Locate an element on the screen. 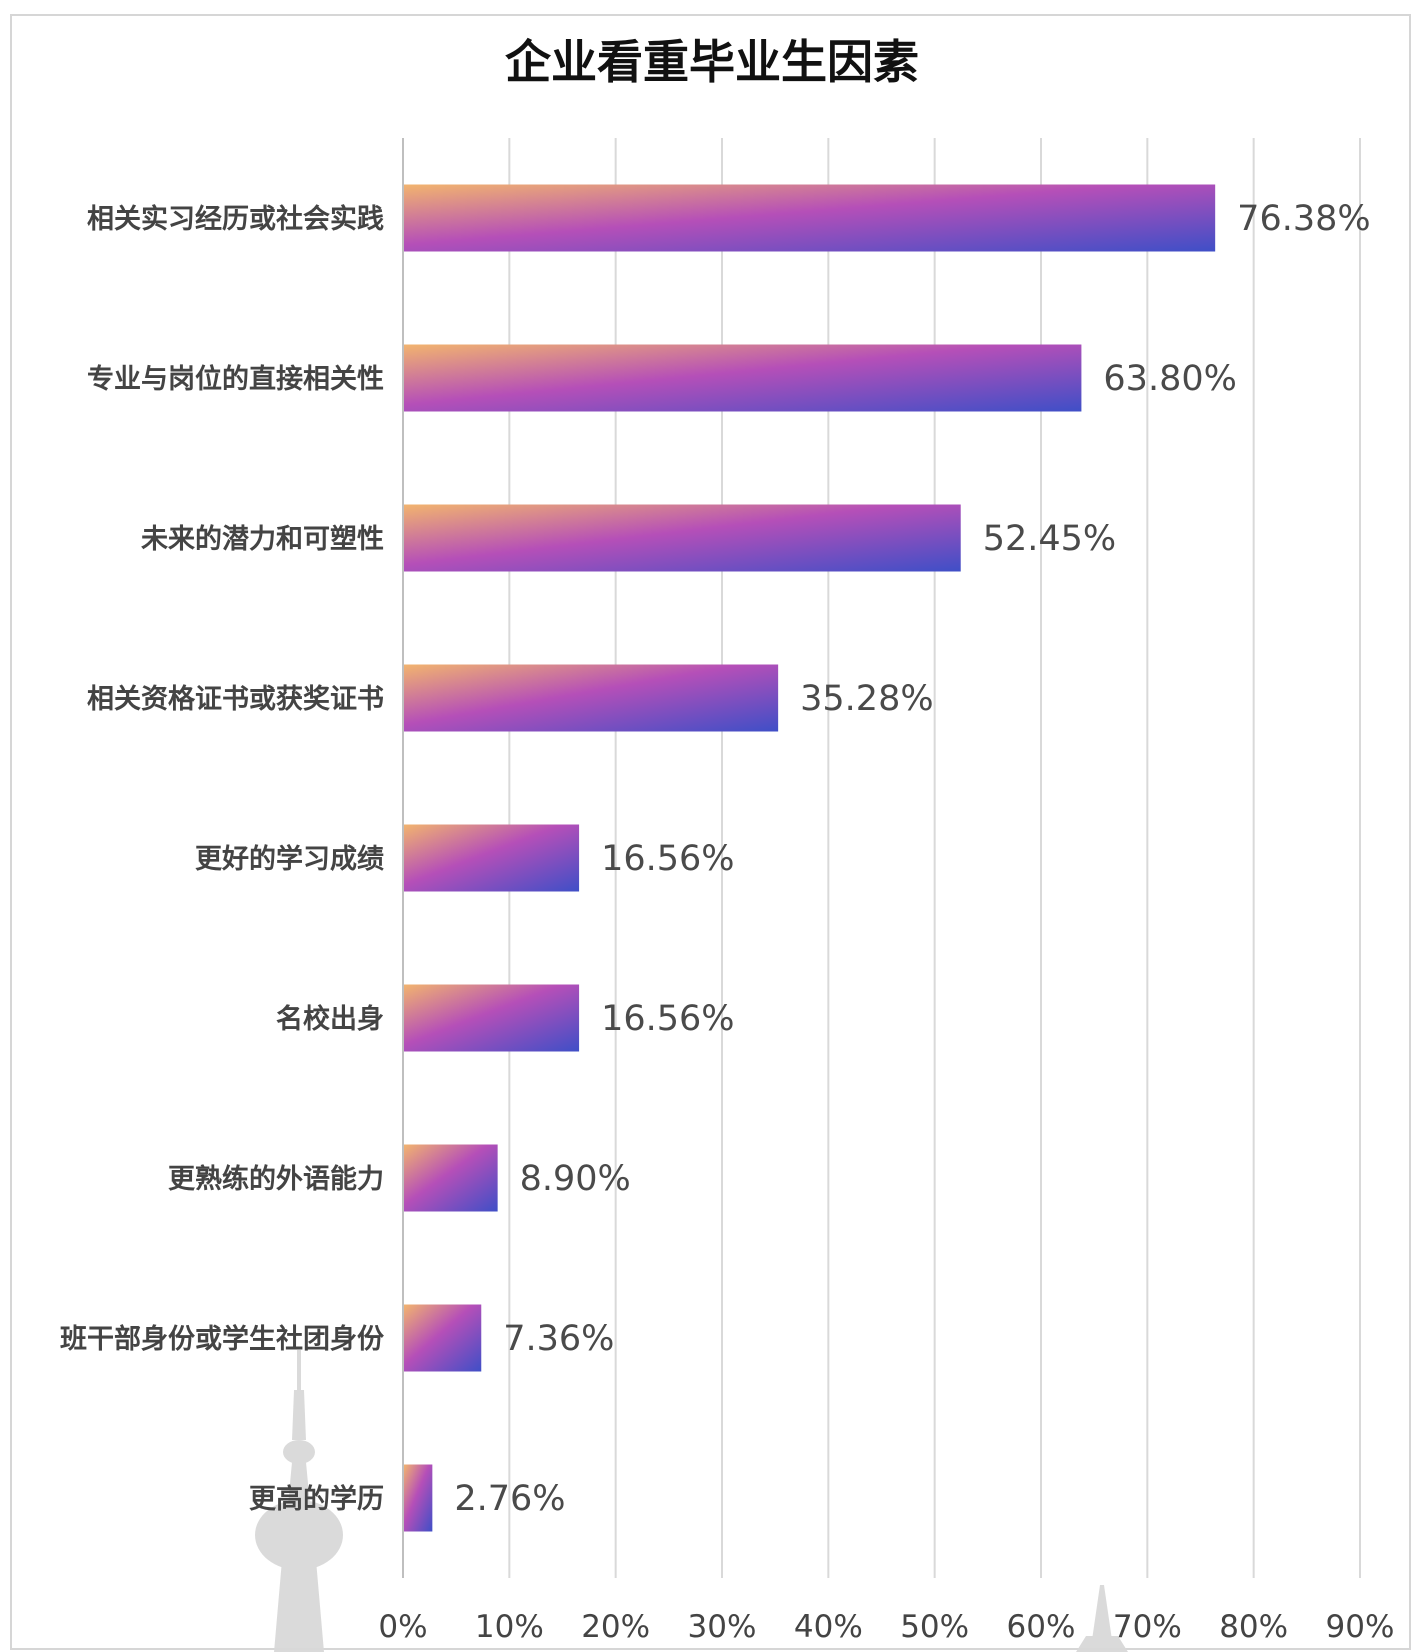  chart-title: 企业看重毕业生因素 is located at coordinates (712, 62).